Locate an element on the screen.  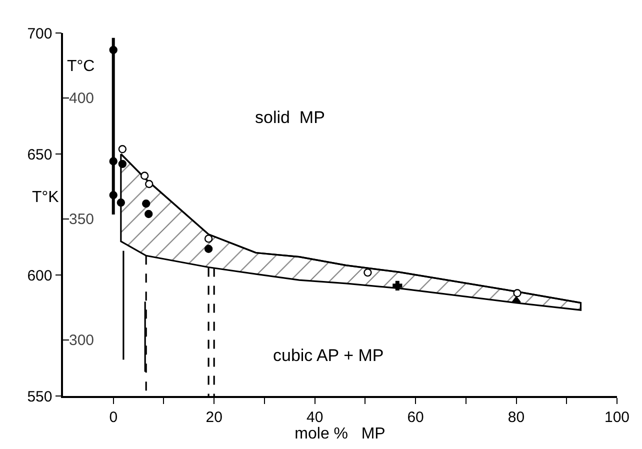
y-tick-label: 550 is located at coordinates (39, 397).